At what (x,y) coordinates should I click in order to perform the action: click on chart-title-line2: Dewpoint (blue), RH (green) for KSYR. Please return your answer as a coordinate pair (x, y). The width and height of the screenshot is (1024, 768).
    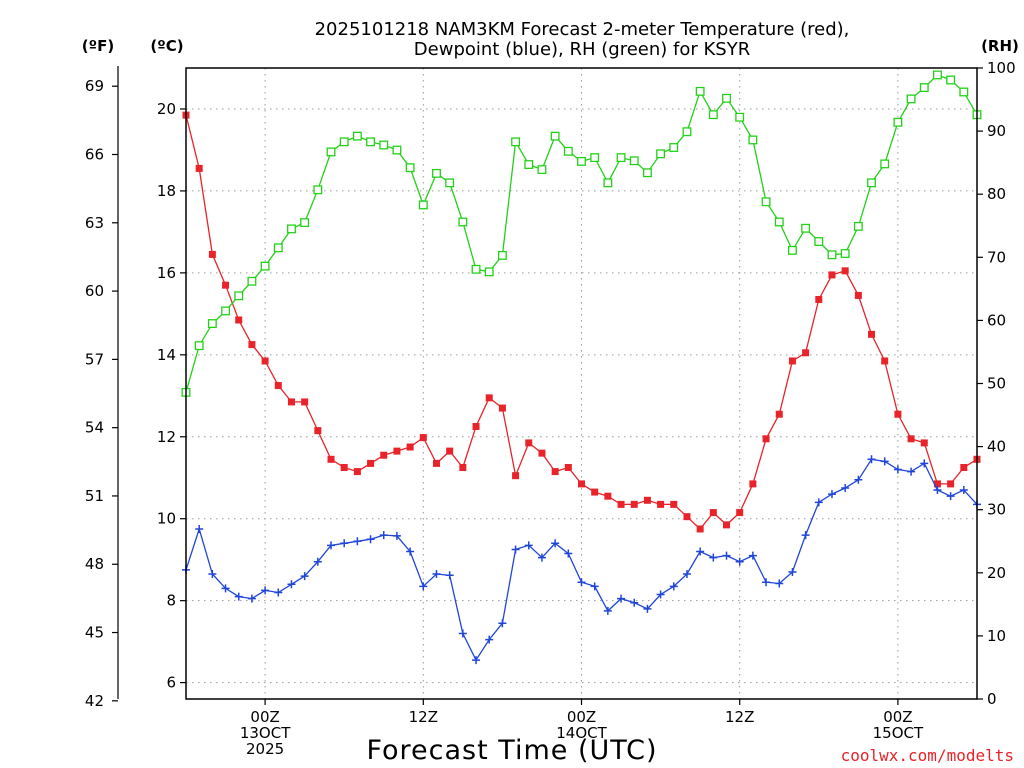
    Looking at the image, I should click on (582, 49).